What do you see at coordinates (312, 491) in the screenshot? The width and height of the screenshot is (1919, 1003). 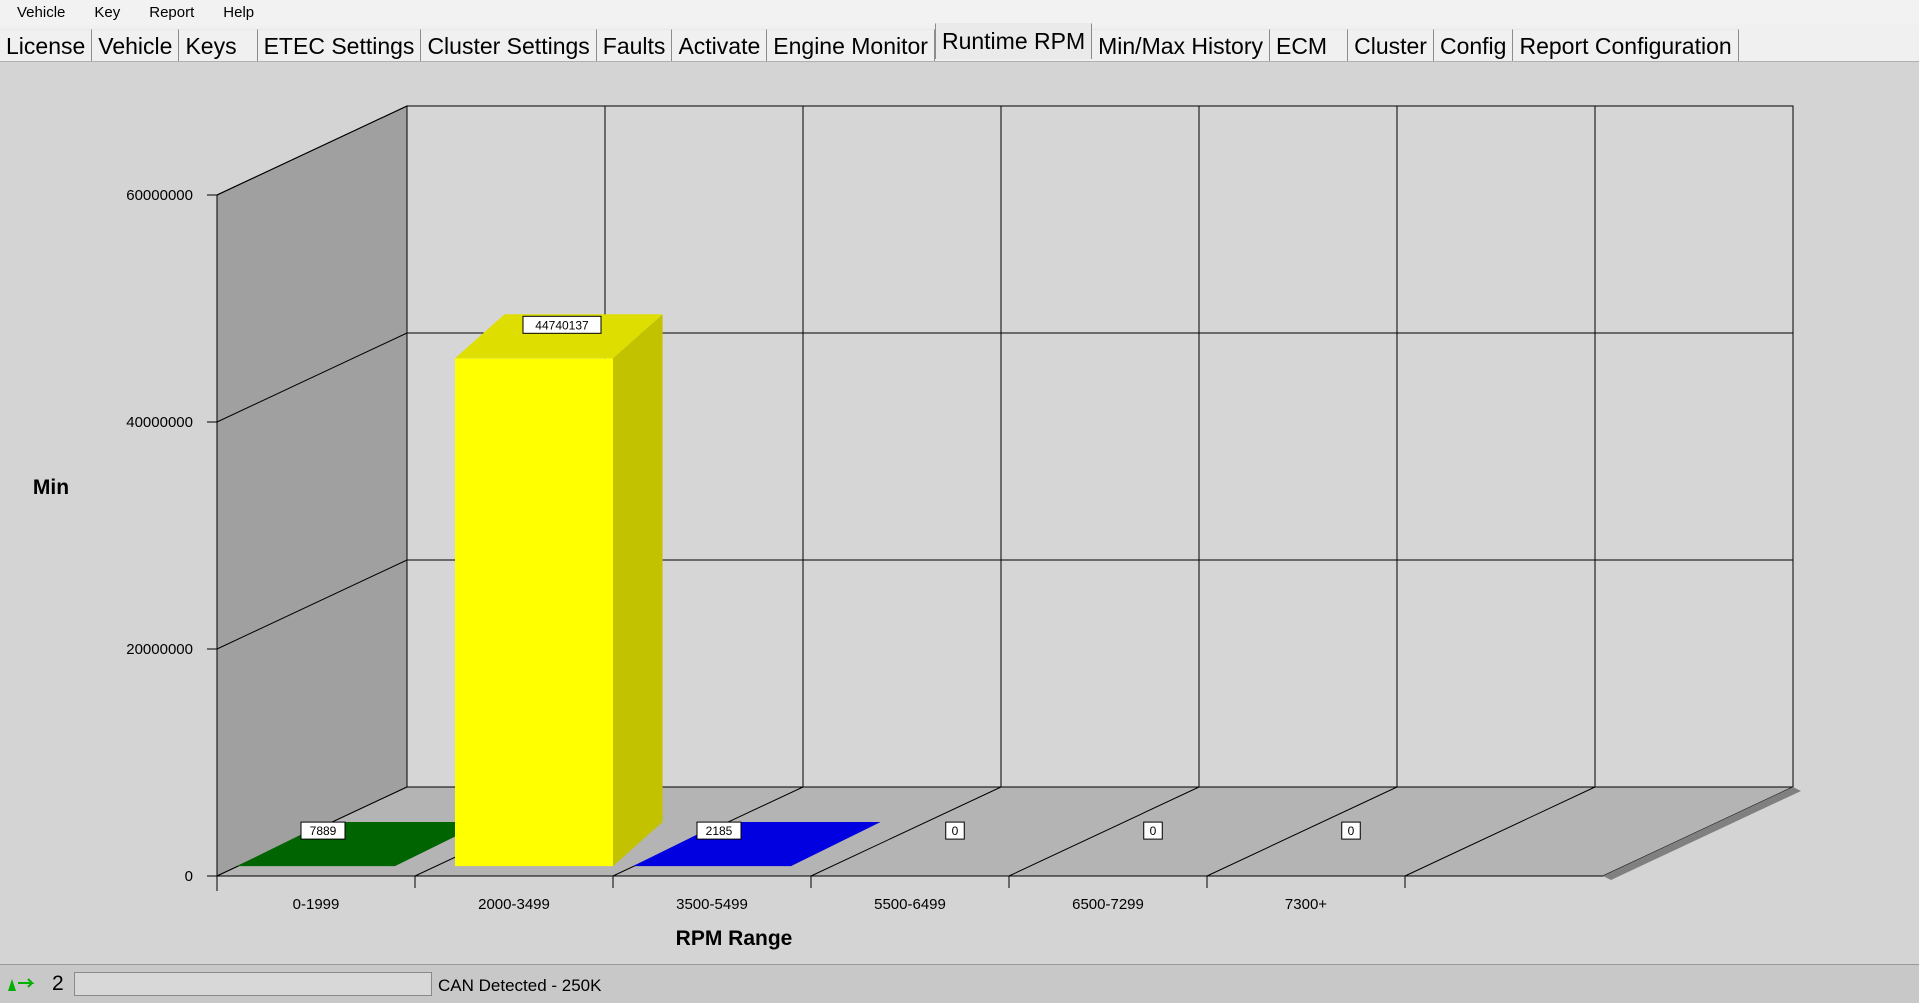 I see `left-wall` at bounding box center [312, 491].